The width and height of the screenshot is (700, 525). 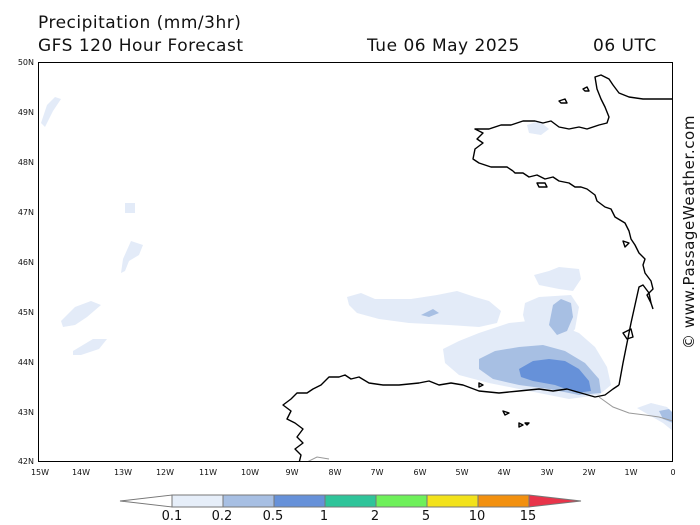 I want to click on lon-label: 2W, so click(x=589, y=472).